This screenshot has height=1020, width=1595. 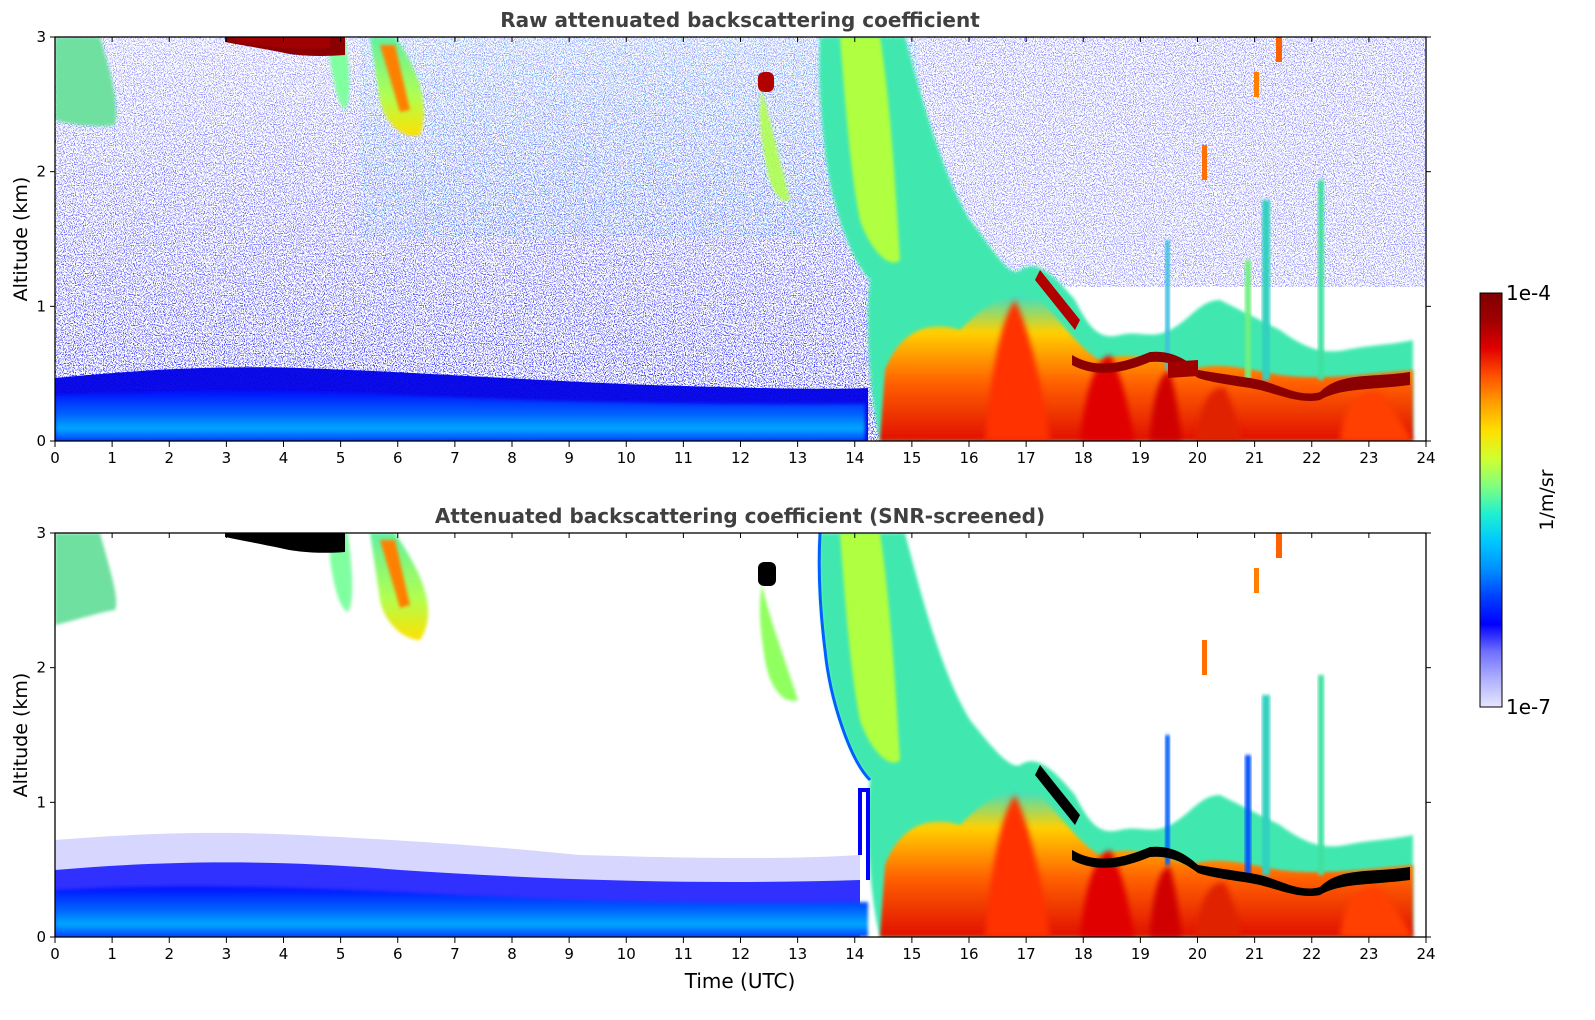 What do you see at coordinates (1518, 500) in the screenshot?
I see `colorbar: 1e-4 1e-7 1/m/sr` at bounding box center [1518, 500].